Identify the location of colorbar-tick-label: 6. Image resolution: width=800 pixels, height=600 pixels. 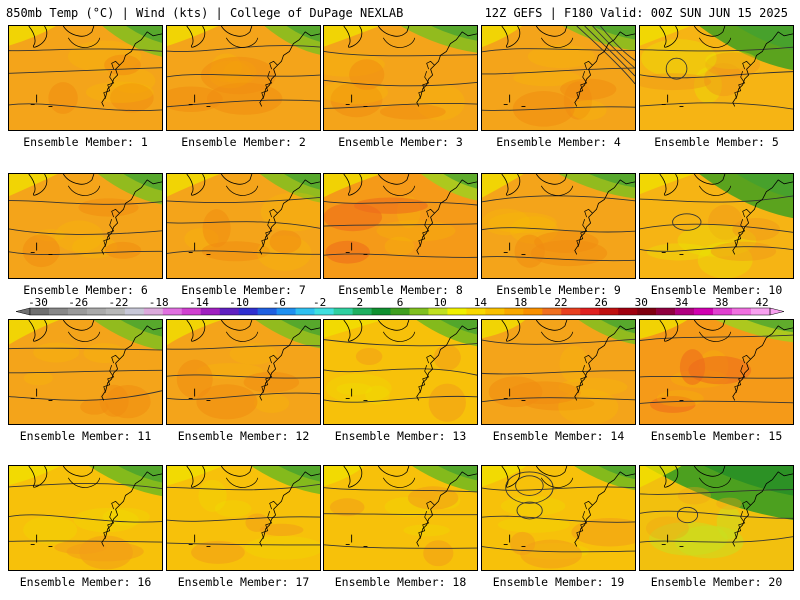
(400, 302).